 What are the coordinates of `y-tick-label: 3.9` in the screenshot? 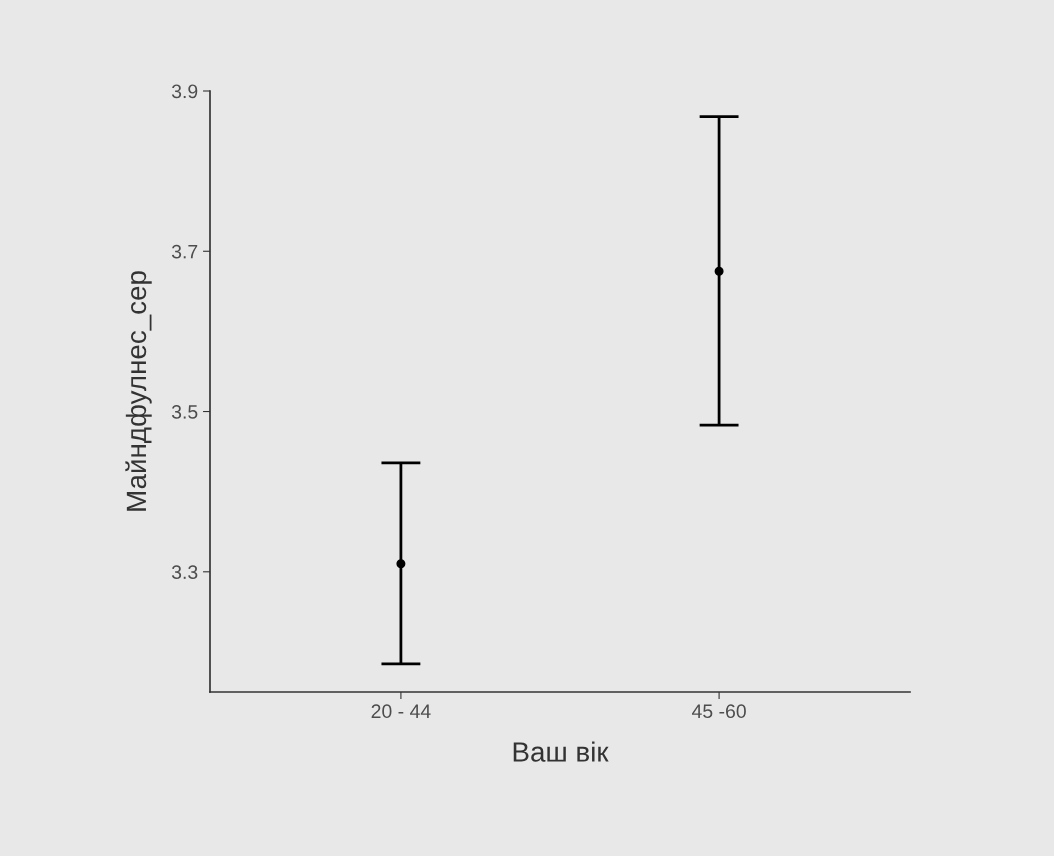 It's located at (184, 91).